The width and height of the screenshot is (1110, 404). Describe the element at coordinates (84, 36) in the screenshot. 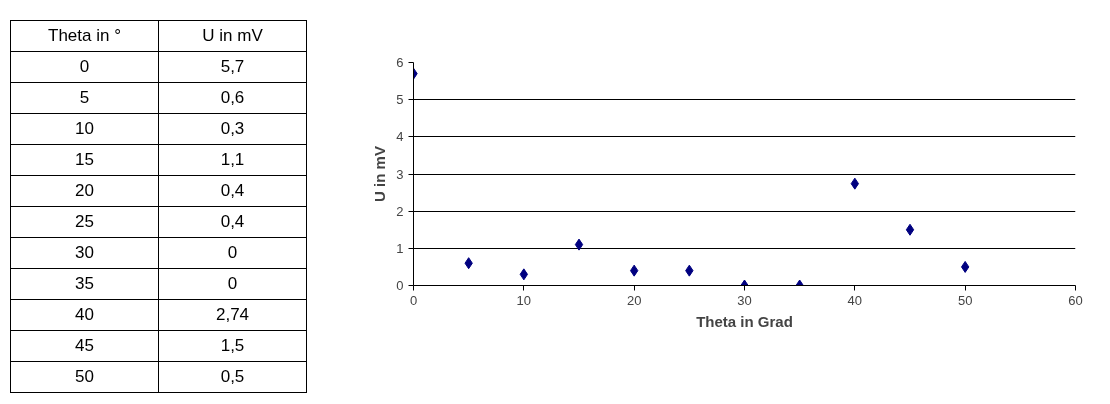

I see `text: Theta in °` at that location.